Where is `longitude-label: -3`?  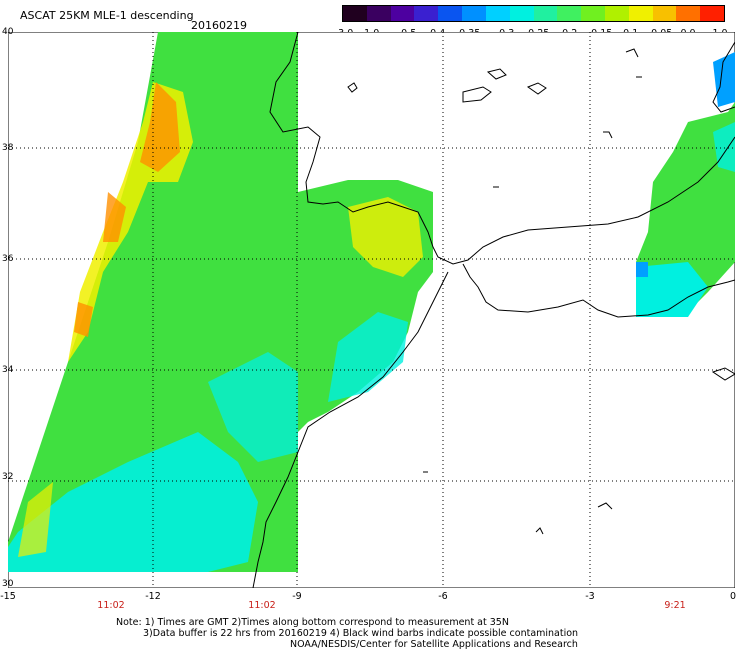 longitude-label: -3 is located at coordinates (590, 596).